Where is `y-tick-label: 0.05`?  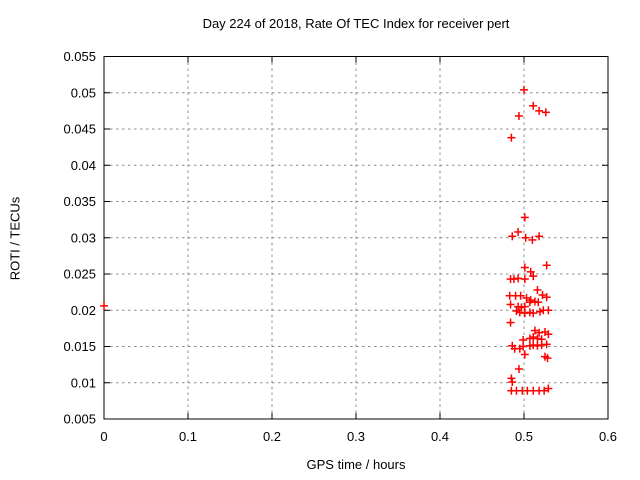
y-tick-label: 0.05 is located at coordinates (83, 92).